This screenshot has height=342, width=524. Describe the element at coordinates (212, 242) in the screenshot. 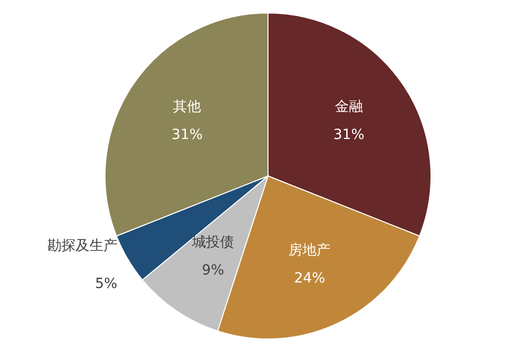

I see `slice-label: 城投债` at that location.